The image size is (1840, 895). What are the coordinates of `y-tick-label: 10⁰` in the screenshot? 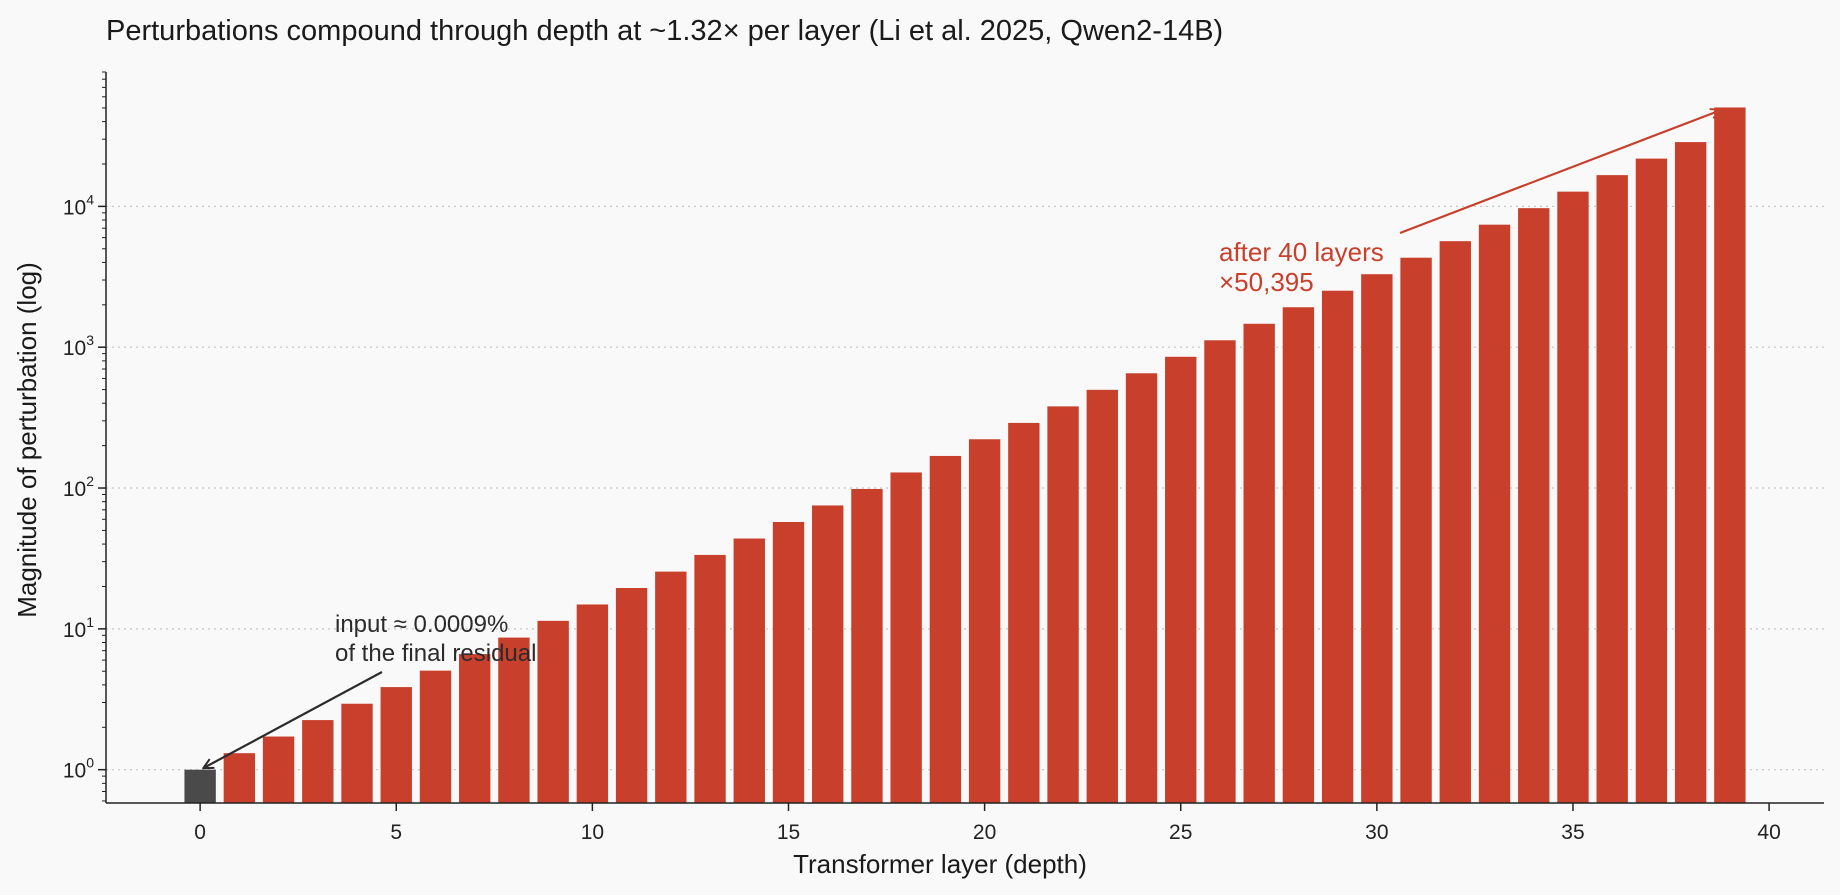 It's located at (78, 769).